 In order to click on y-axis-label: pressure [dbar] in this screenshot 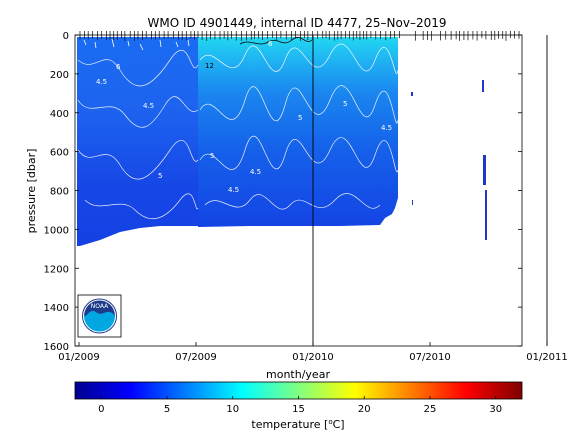, I will do `click(31, 191)`.